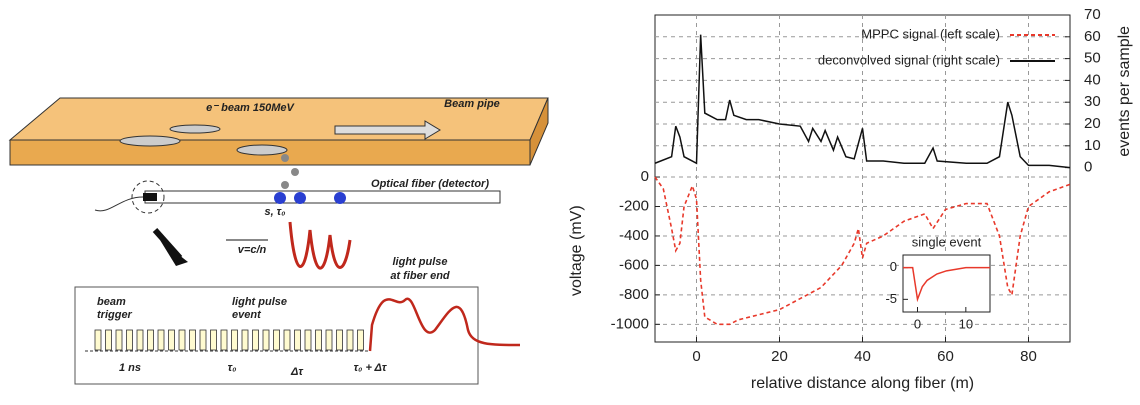 Image resolution: width=1140 pixels, height=405 pixels. Describe the element at coordinates (945, 356) in the screenshot. I see `x-tick-label: 60` at that location.